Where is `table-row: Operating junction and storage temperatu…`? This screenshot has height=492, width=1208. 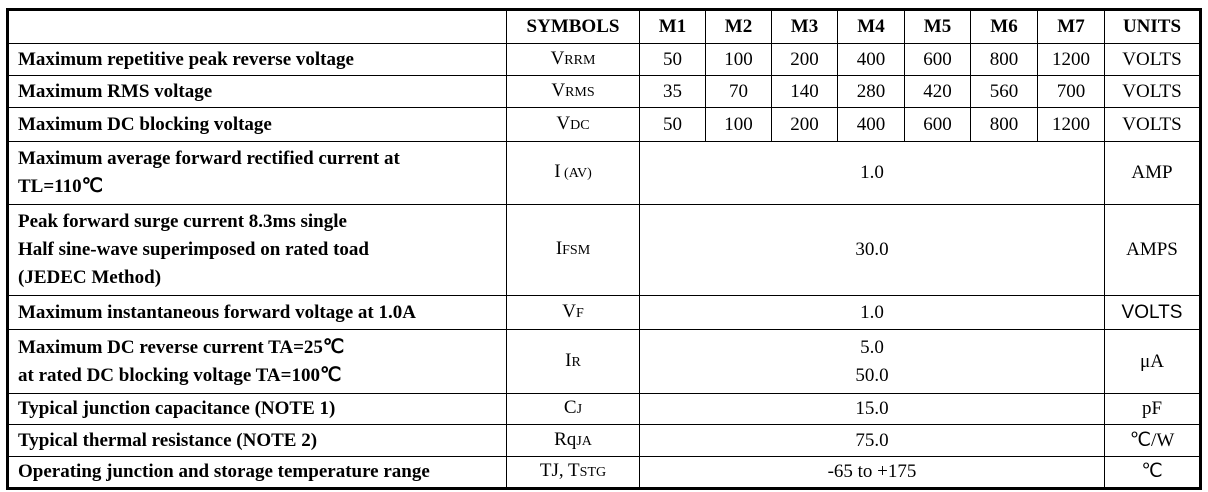 table-row: Operating junction and storage temperatu… is located at coordinates (604, 472).